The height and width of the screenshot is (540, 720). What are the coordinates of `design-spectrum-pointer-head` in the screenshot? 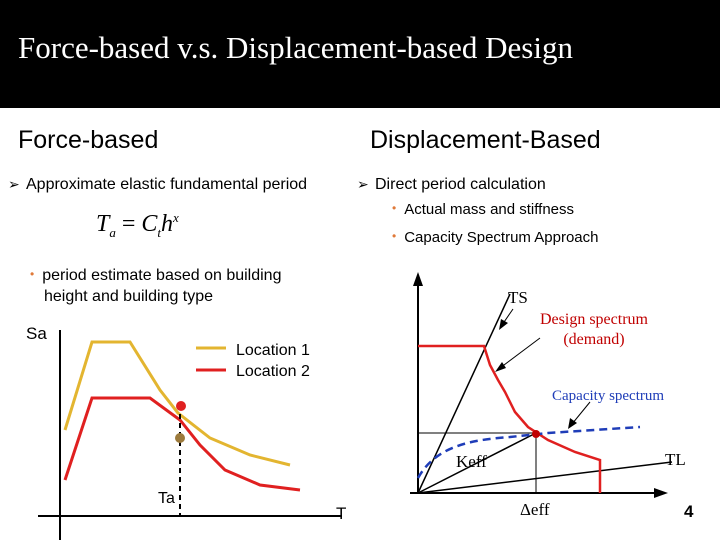 It's located at (500, 367).